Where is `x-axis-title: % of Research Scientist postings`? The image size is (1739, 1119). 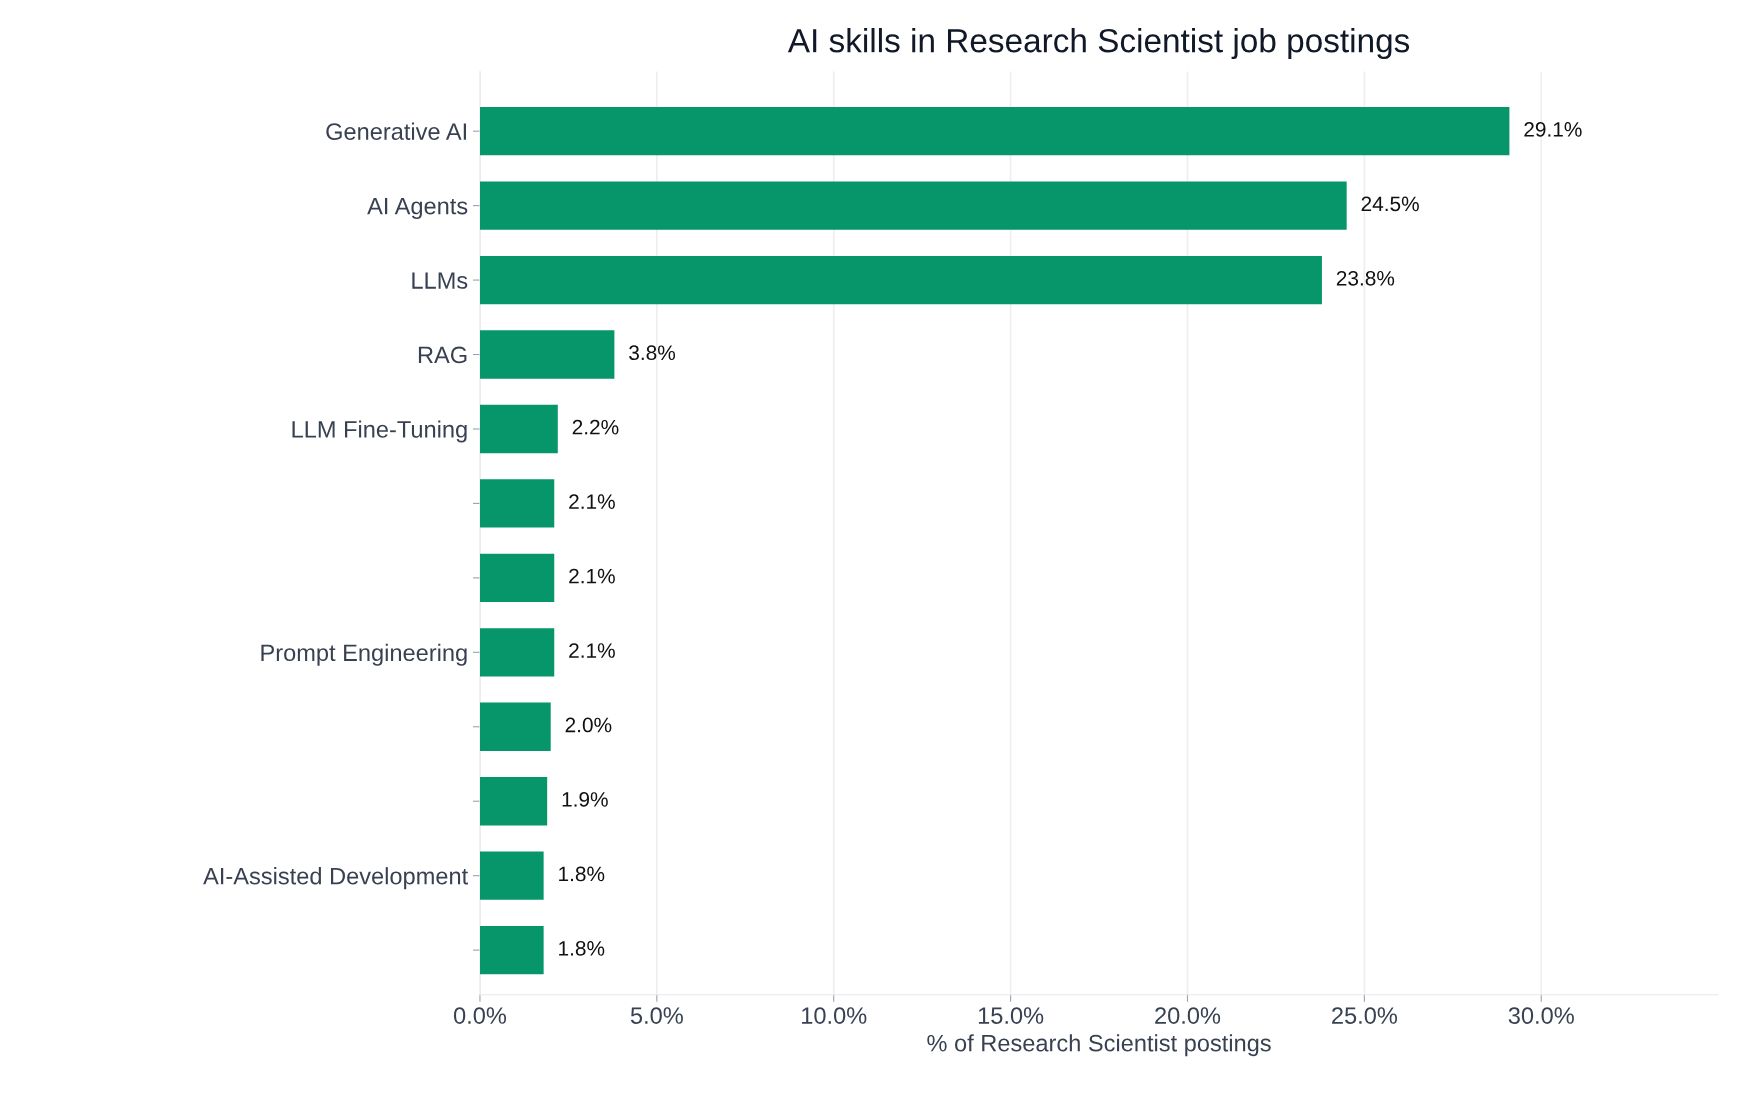
x-axis-title: % of Research Scientist postings is located at coordinates (1099, 1045).